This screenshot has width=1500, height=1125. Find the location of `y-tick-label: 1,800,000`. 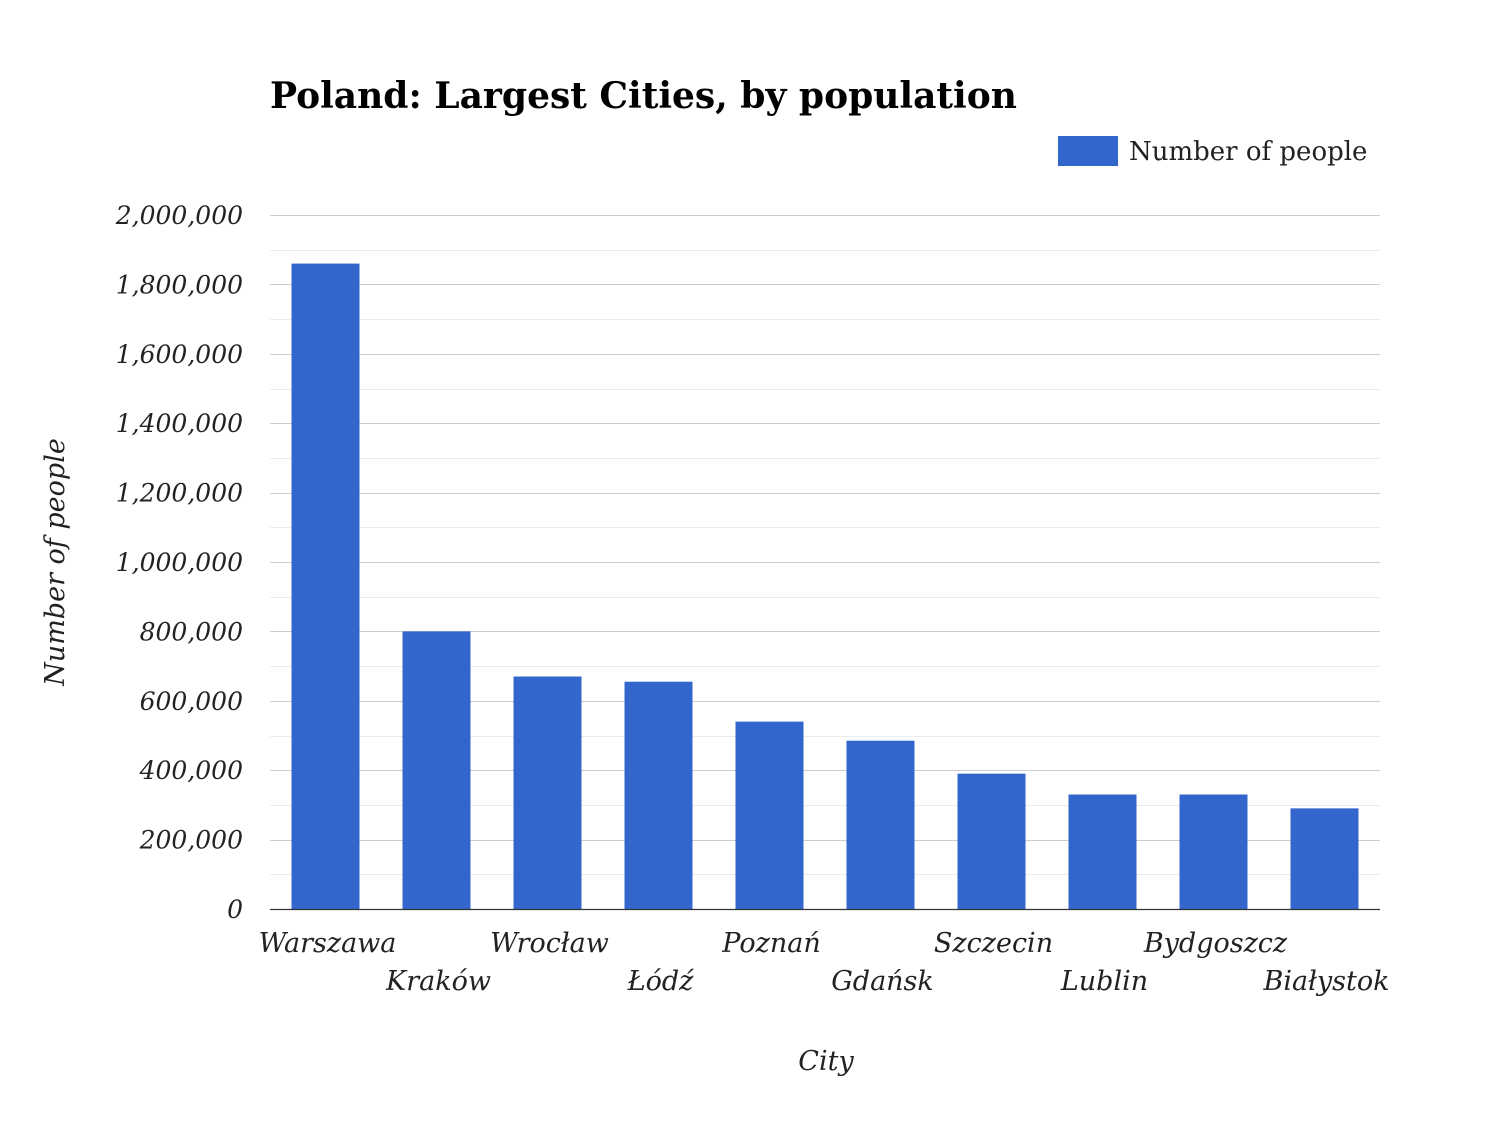

y-tick-label: 1,800,000 is located at coordinates (179, 284).